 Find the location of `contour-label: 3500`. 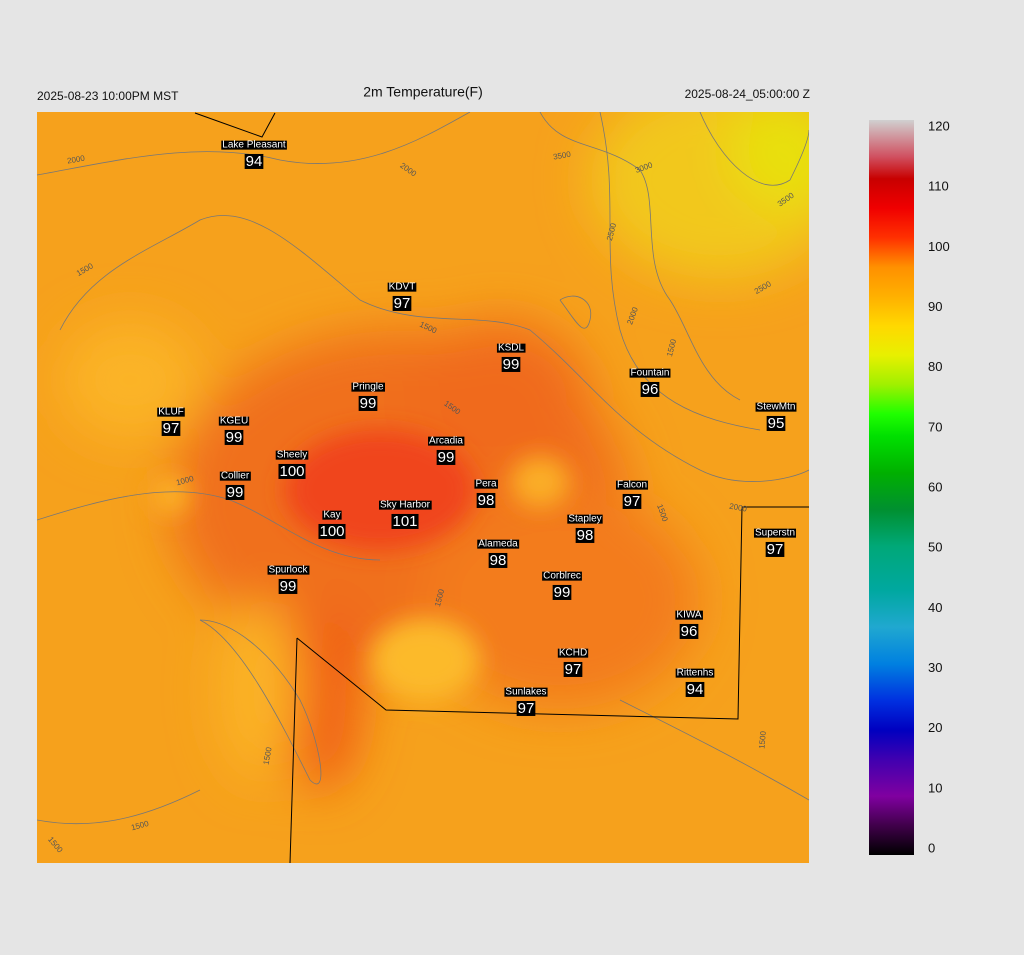

contour-label: 3500 is located at coordinates (562, 156).